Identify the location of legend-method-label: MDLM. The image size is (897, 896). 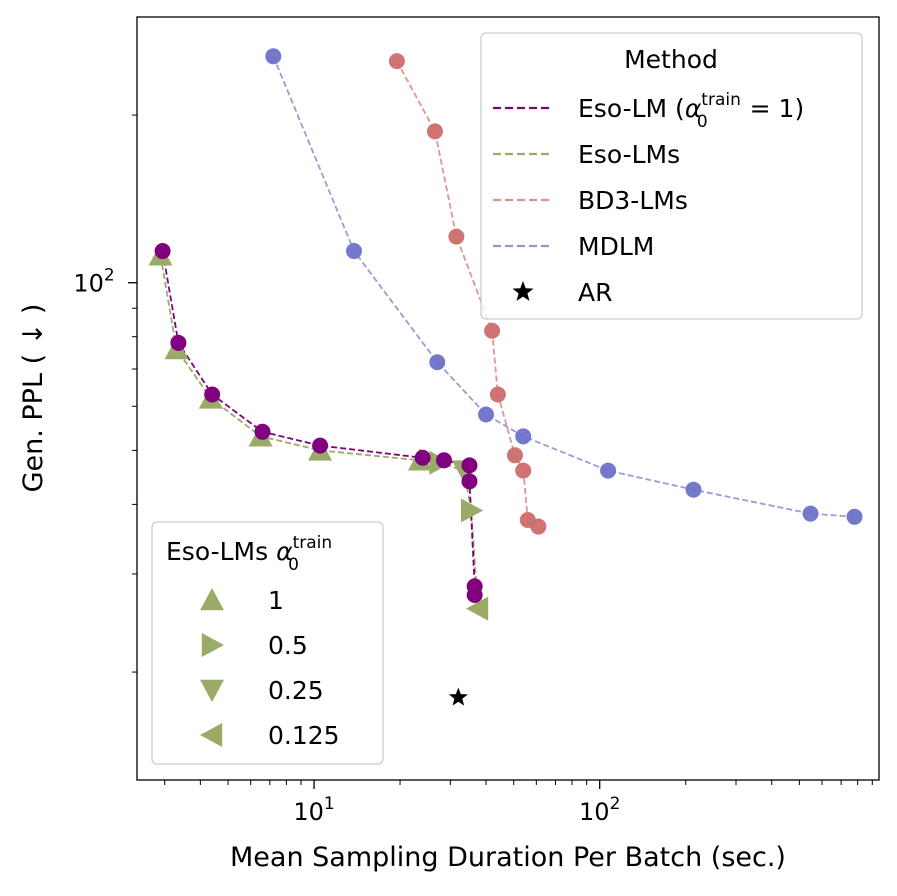
(616, 246).